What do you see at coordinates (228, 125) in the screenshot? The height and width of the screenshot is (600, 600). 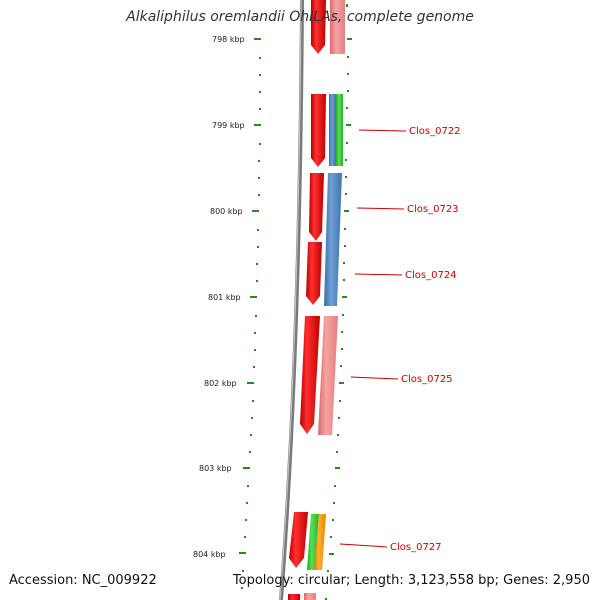 I see `scale-label: 799 kbp` at bounding box center [228, 125].